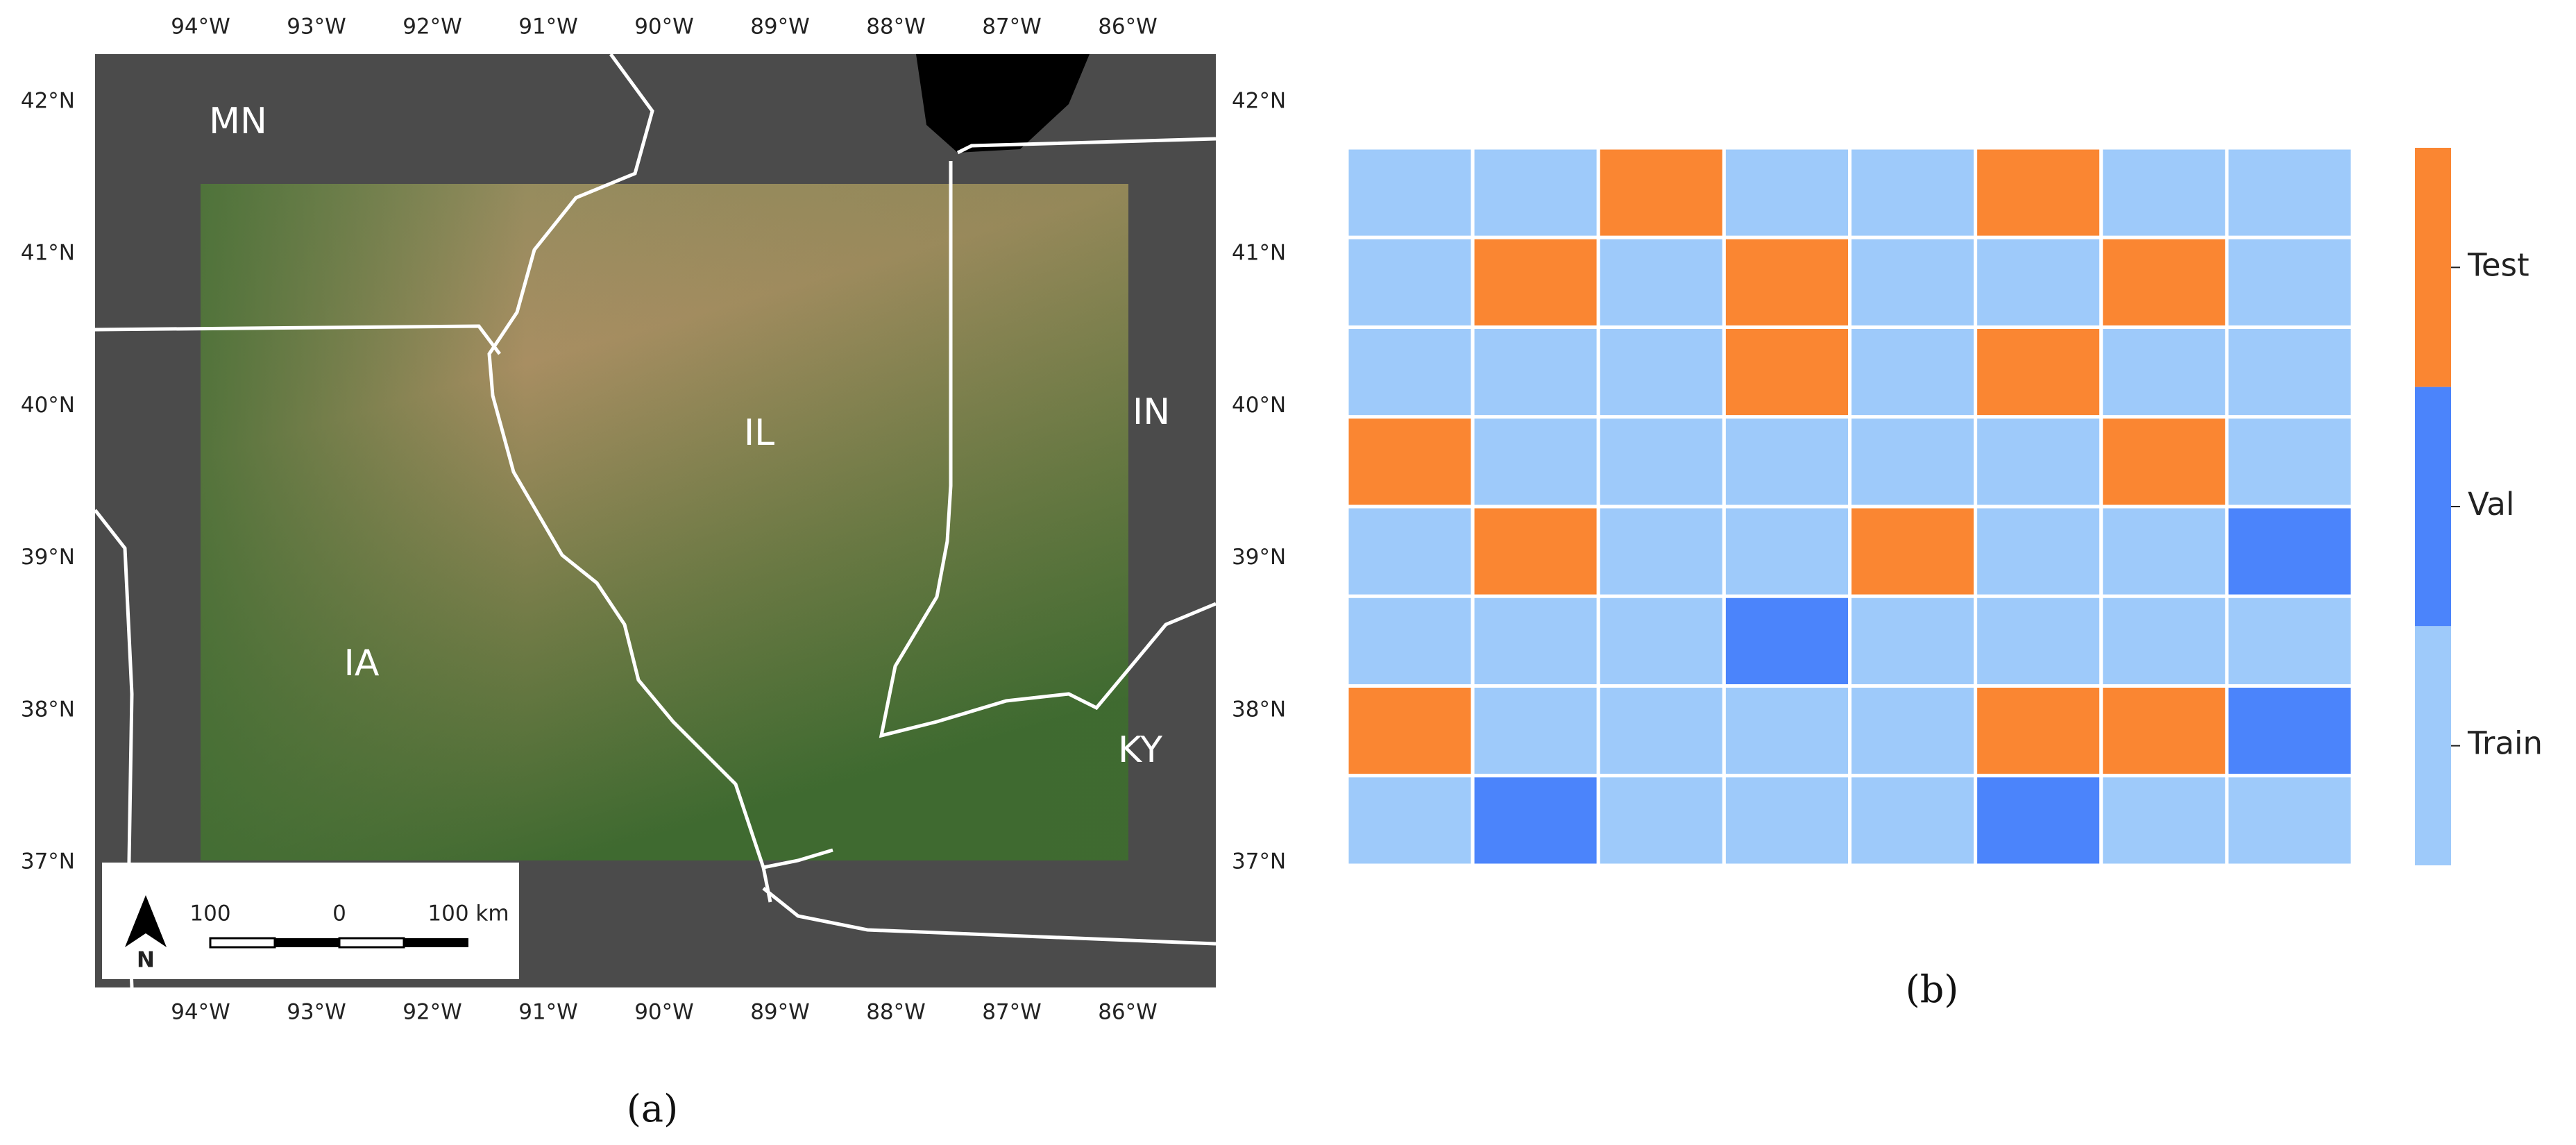 The height and width of the screenshot is (1145, 2576). I want to click on caption: (b), so click(1933, 989).